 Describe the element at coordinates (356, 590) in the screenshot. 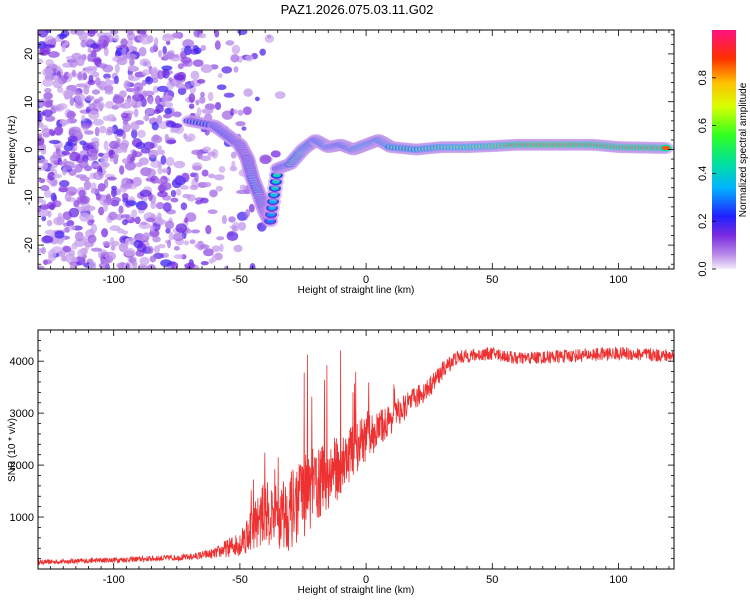

I see `snr-x-axis-label: Height of straight line (km)` at that location.